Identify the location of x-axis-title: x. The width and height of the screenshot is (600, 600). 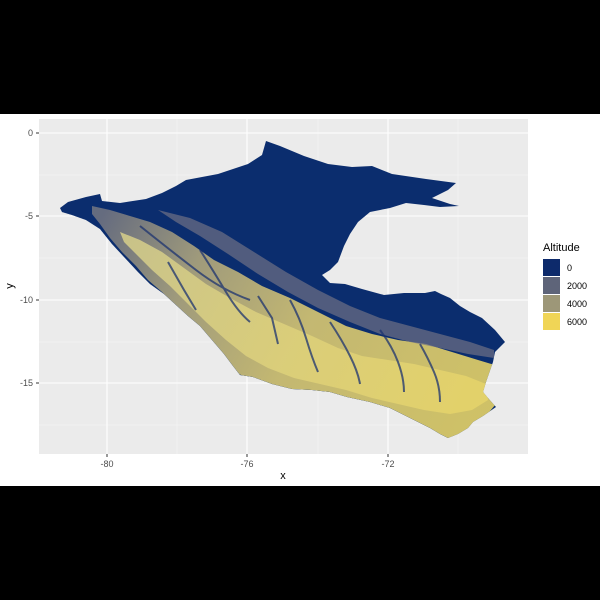
(283, 476).